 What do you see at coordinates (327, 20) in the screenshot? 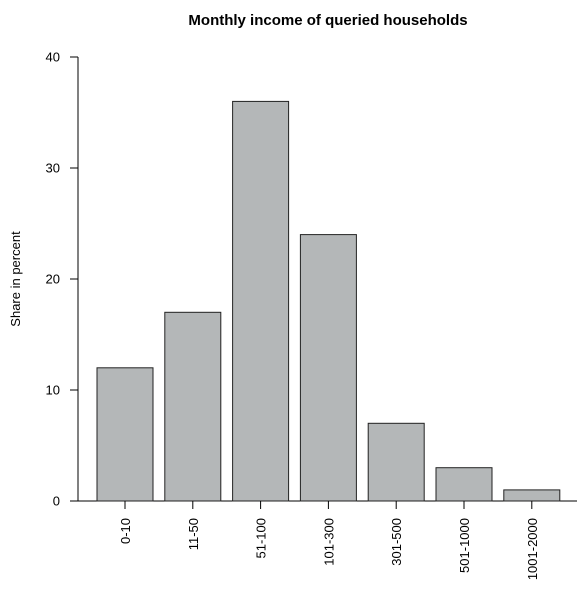
I see `chart-title: Monthly income of queried households` at bounding box center [327, 20].